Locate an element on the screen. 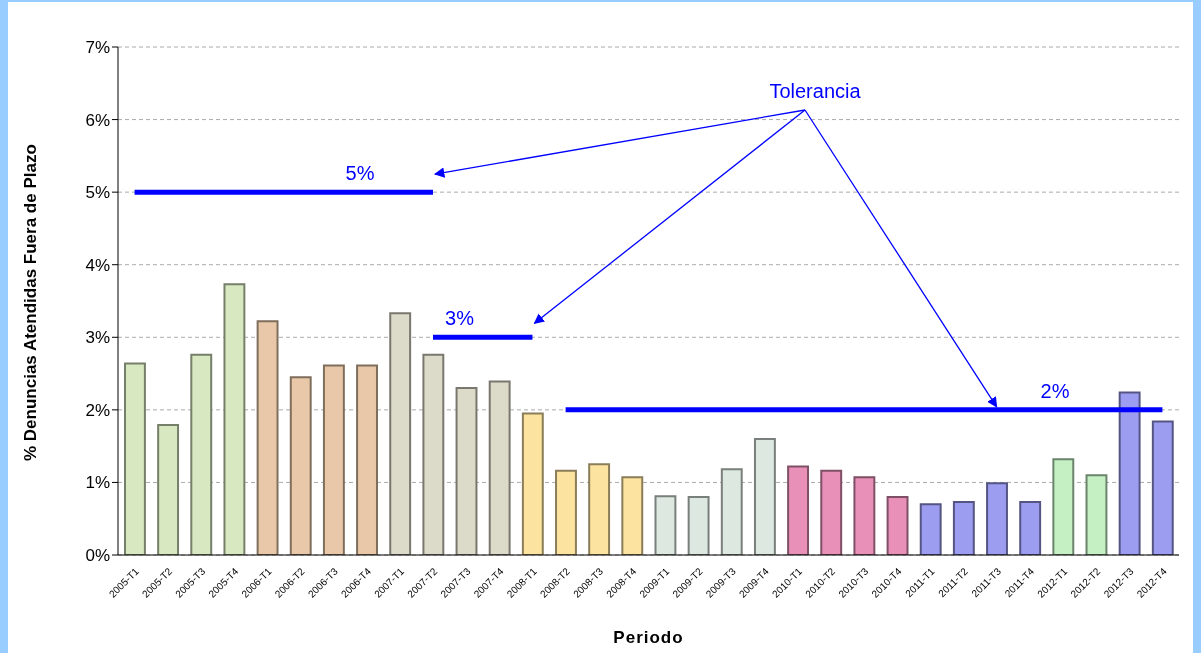 This screenshot has height=653, width=1201. y-tick-label: 3% is located at coordinates (97, 338).